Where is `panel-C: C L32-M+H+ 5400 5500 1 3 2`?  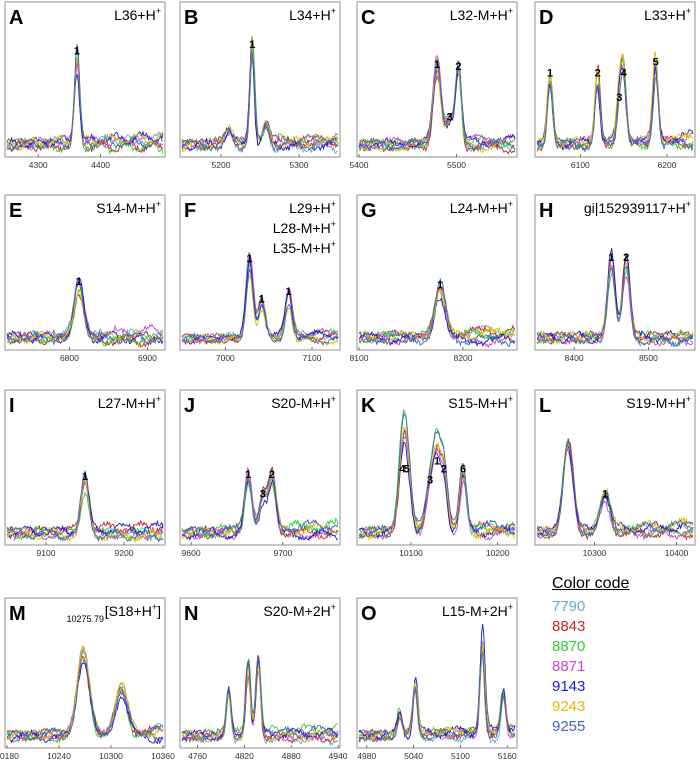
panel-C: C L32-M+H+ 5400 5500 1 3 2 is located at coordinates (434, 85).